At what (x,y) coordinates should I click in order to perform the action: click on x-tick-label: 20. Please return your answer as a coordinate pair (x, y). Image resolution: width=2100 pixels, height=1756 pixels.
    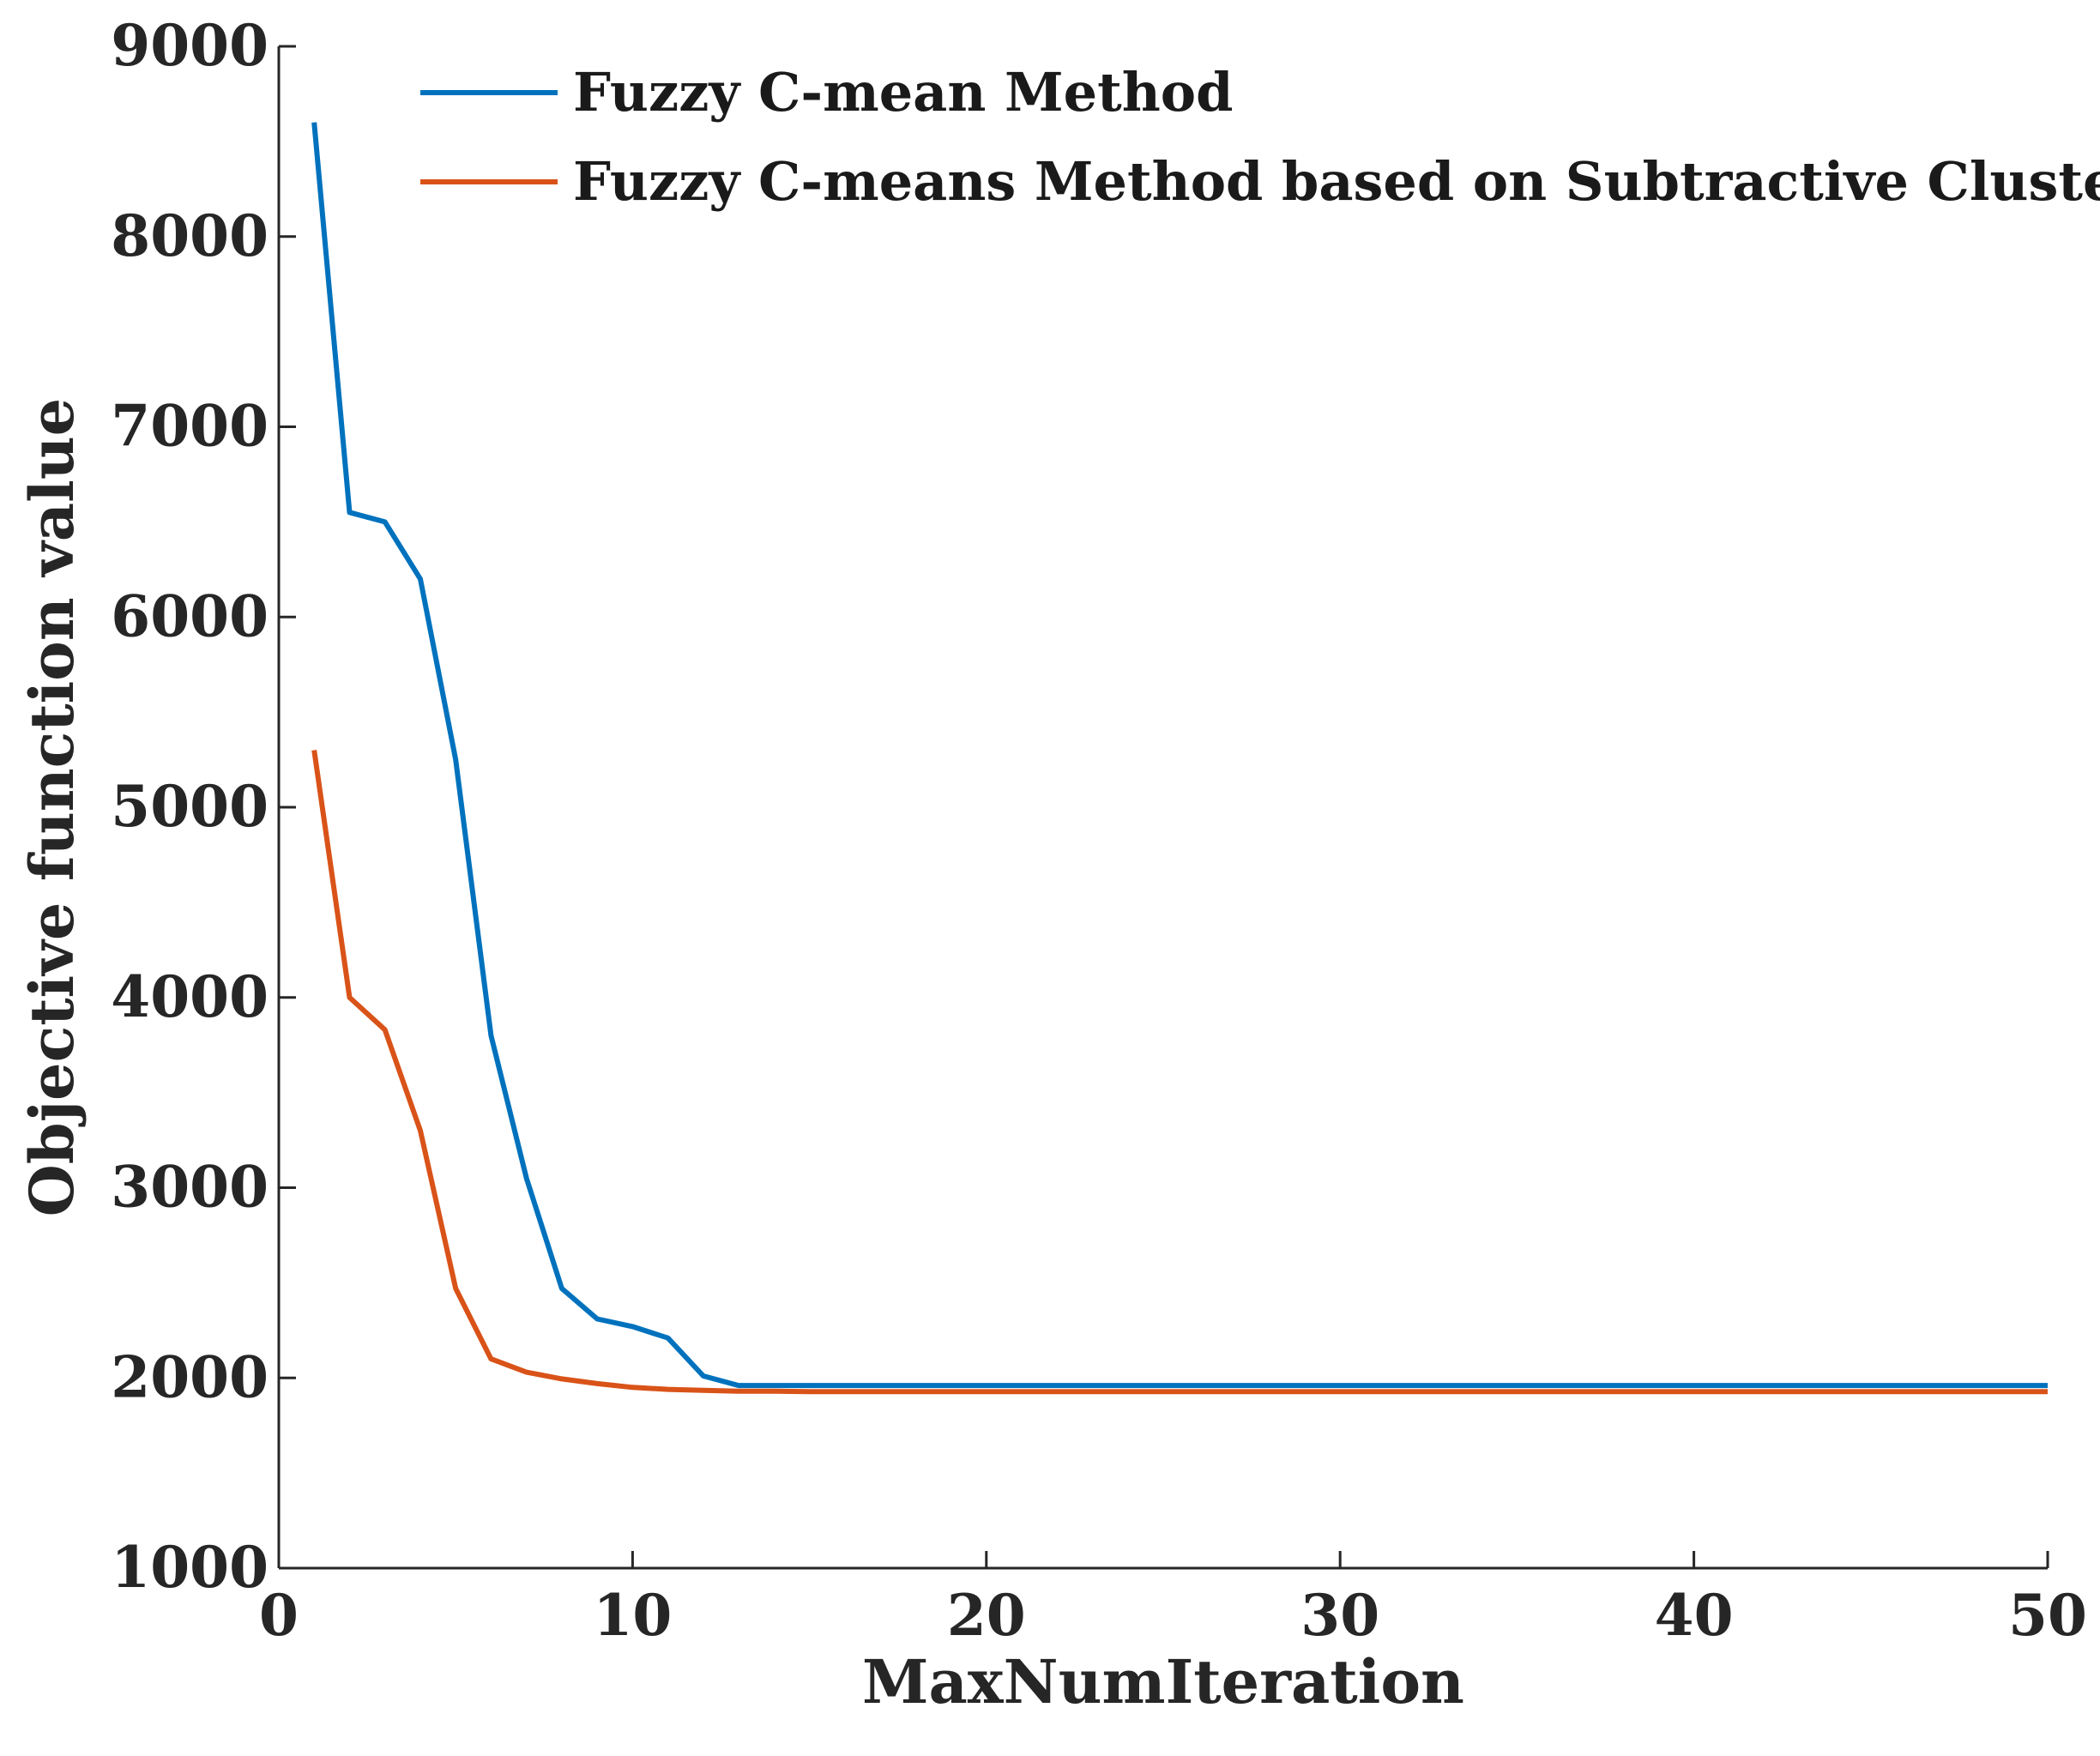
    Looking at the image, I should click on (986, 1615).